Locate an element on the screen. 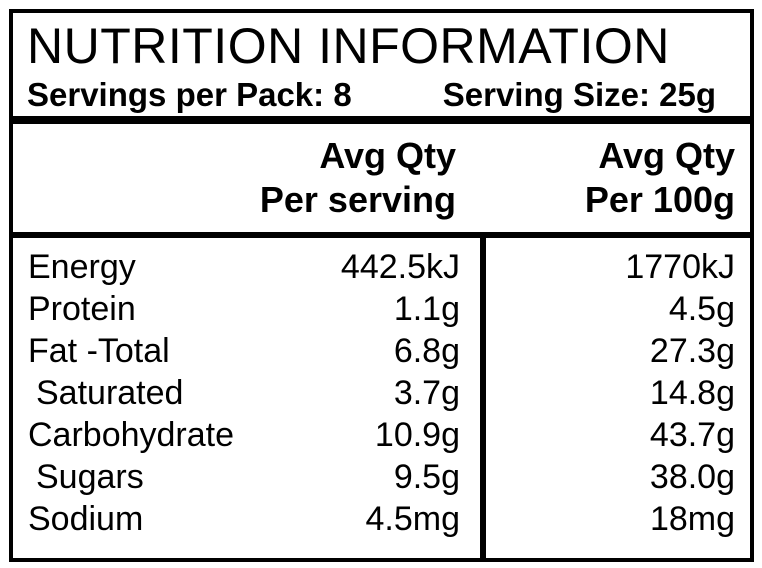 This screenshot has height=568, width=762. nutrient-name: Carbohydrate is located at coordinates (131, 435).